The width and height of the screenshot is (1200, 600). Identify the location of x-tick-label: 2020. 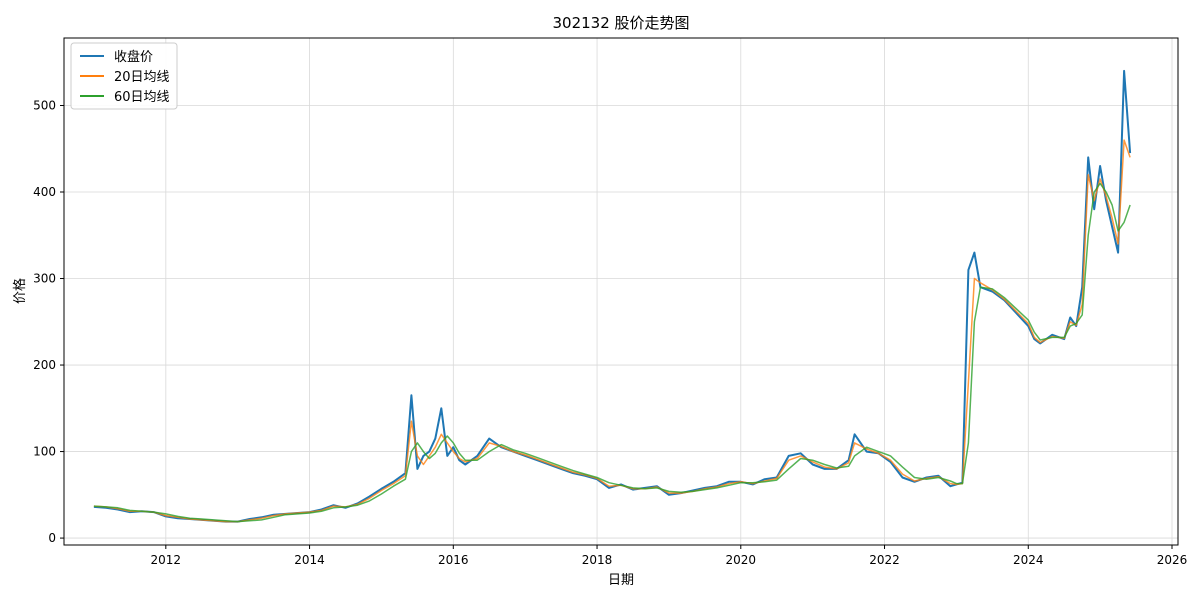
(741, 560).